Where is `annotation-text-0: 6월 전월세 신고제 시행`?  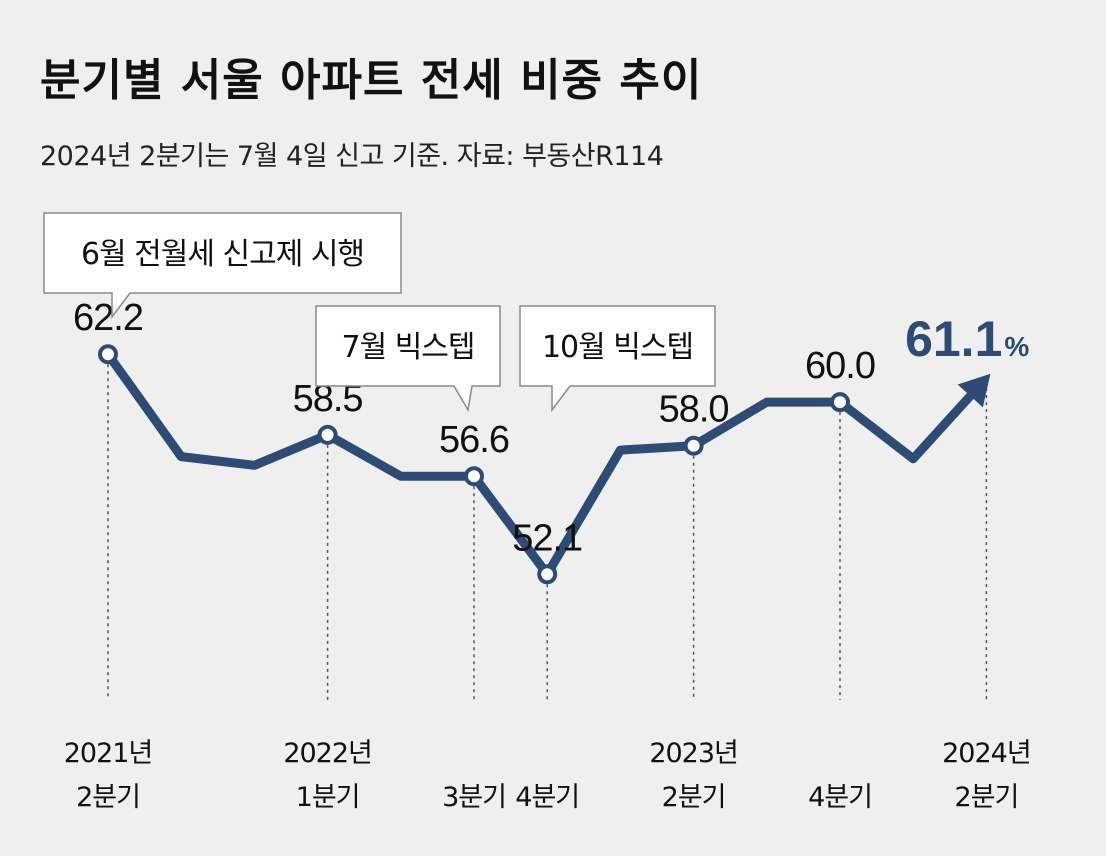
annotation-text-0: 6월 전월세 신고제 시행 is located at coordinates (222, 254).